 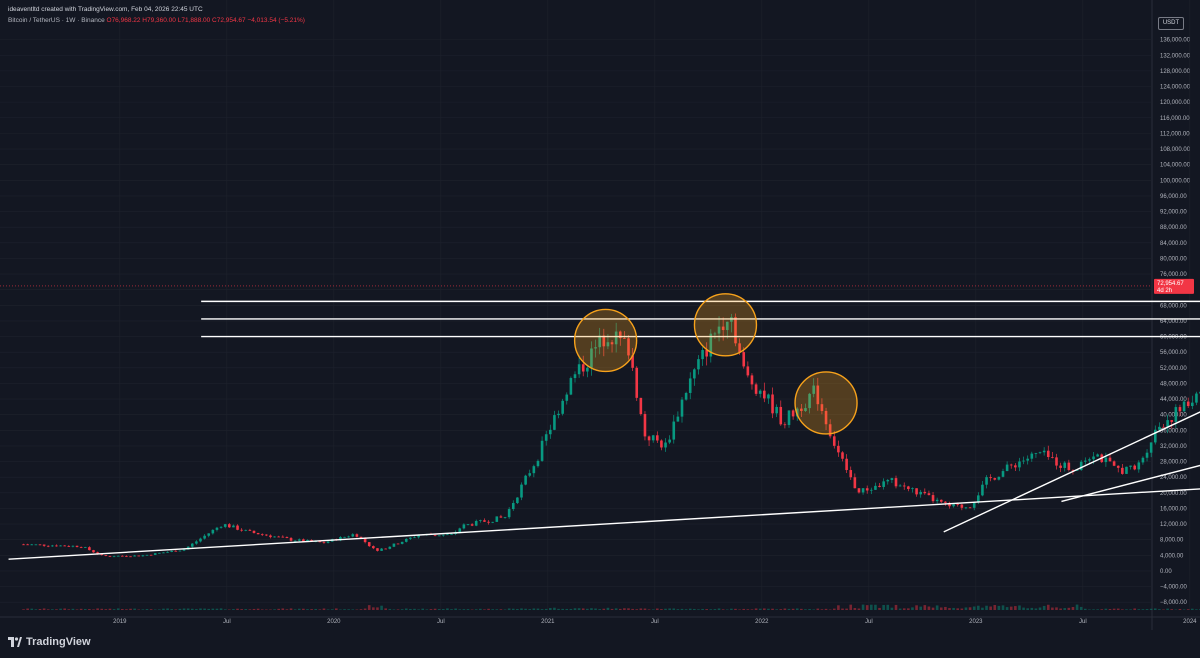 What do you see at coordinates (1173, 463) in the screenshot?
I see `y-tick-label: 28,000.00` at bounding box center [1173, 463].